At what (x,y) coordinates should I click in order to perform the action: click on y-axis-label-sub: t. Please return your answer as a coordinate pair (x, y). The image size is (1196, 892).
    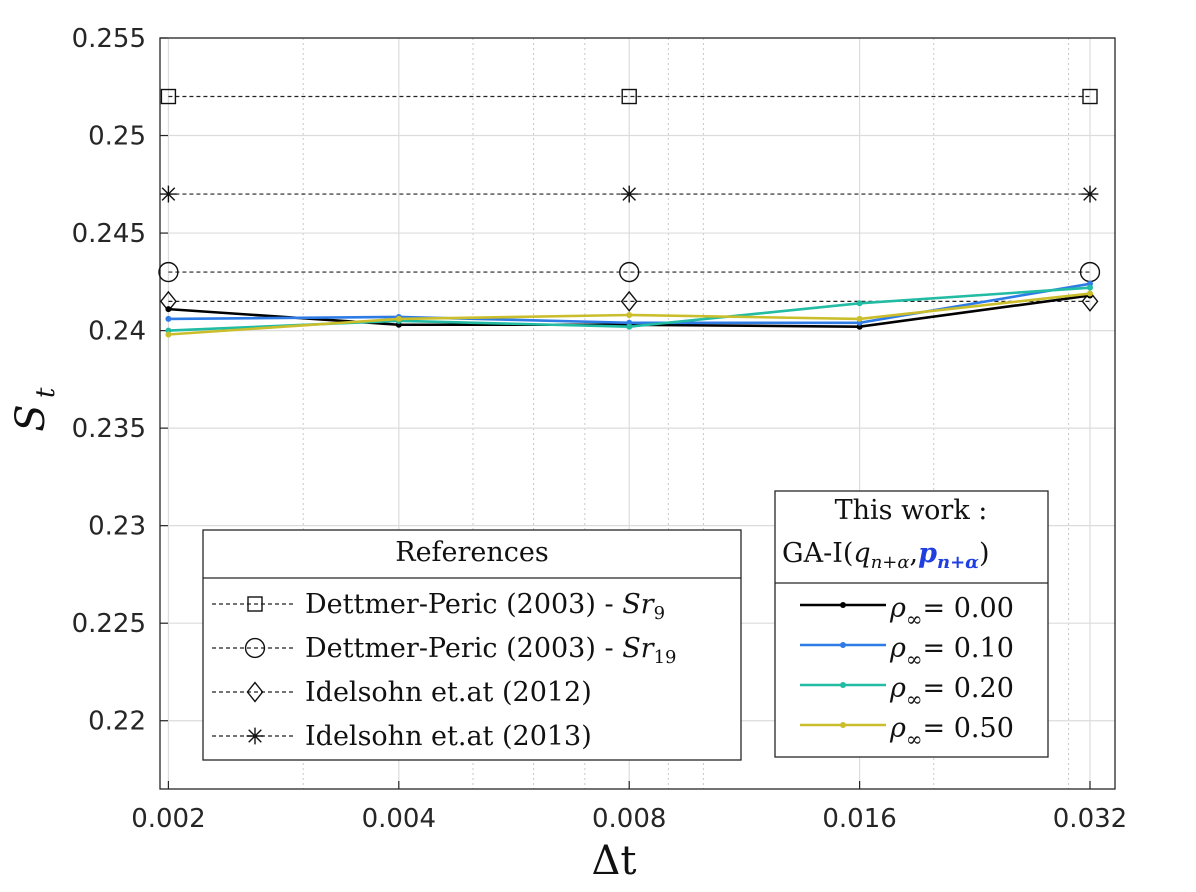
    Looking at the image, I should click on (46, 392).